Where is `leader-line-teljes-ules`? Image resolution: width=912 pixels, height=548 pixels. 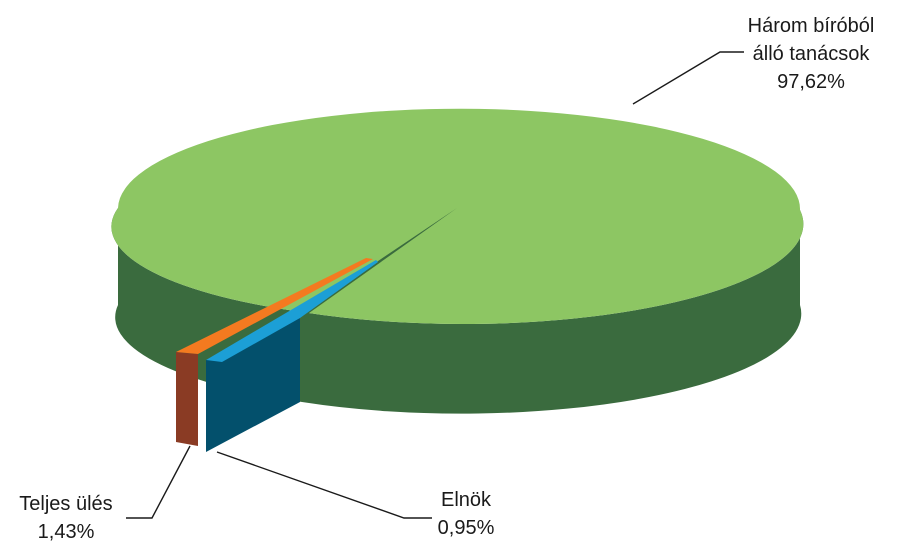
leader-line-teljes-ules is located at coordinates (158, 482).